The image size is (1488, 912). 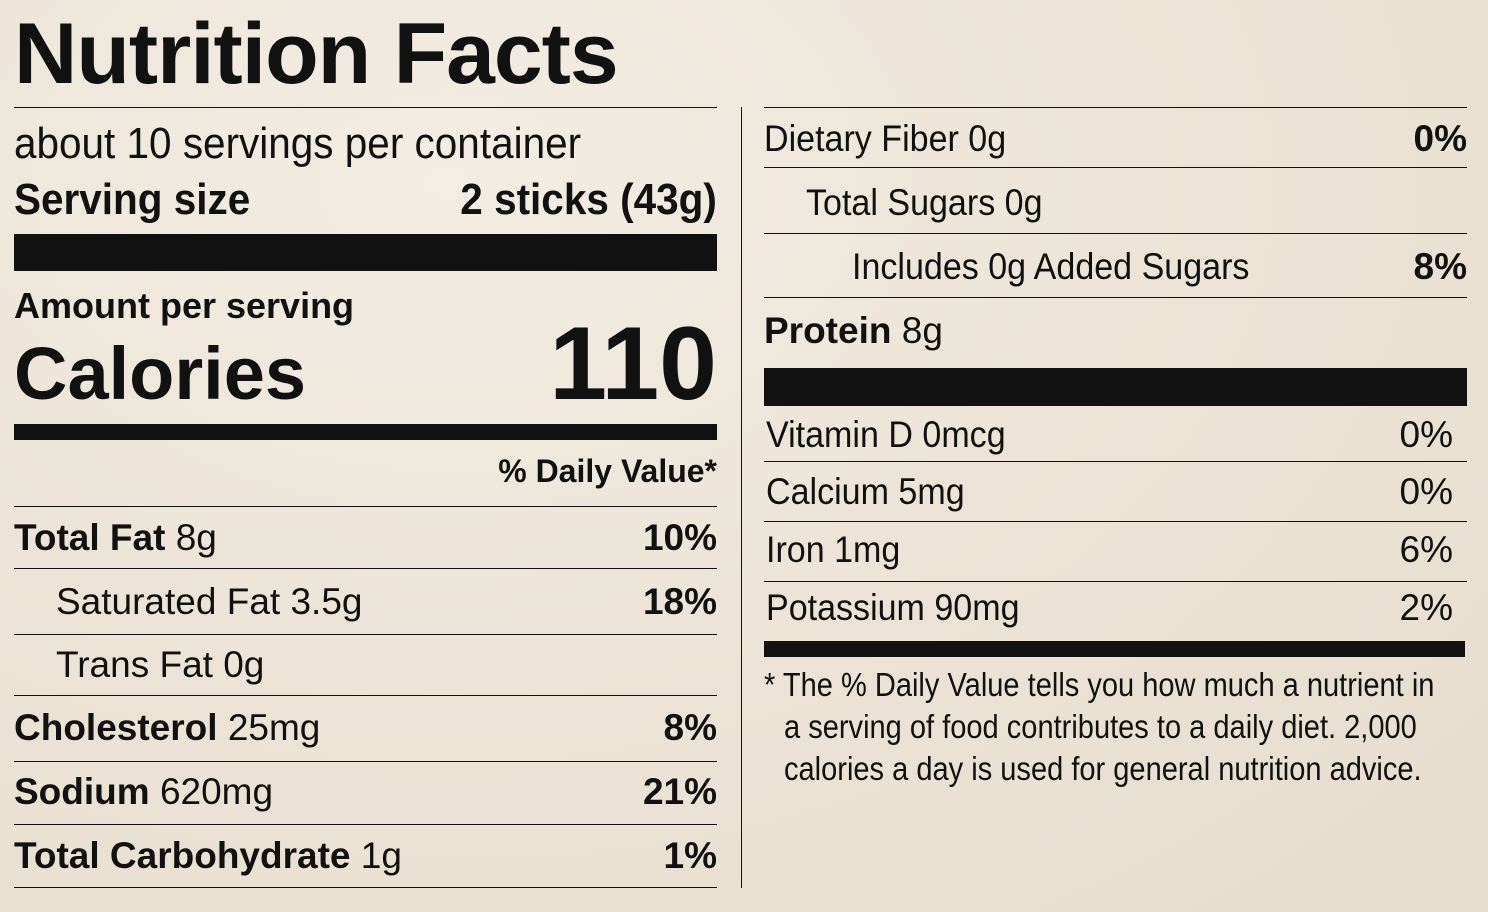 What do you see at coordinates (1426, 607) in the screenshot?
I see `dv-potassium: 2%` at bounding box center [1426, 607].